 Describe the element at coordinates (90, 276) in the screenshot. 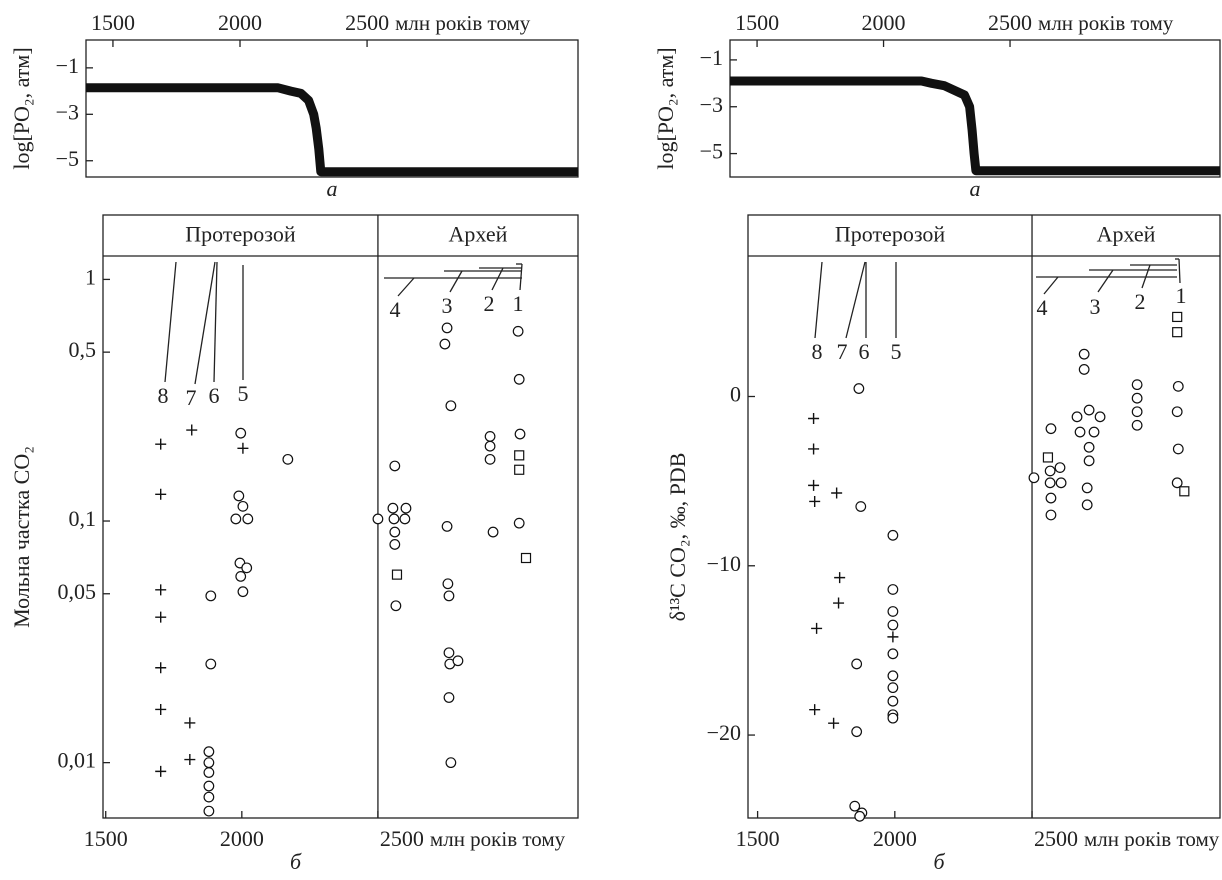

I see `y-tick-label: 1` at that location.